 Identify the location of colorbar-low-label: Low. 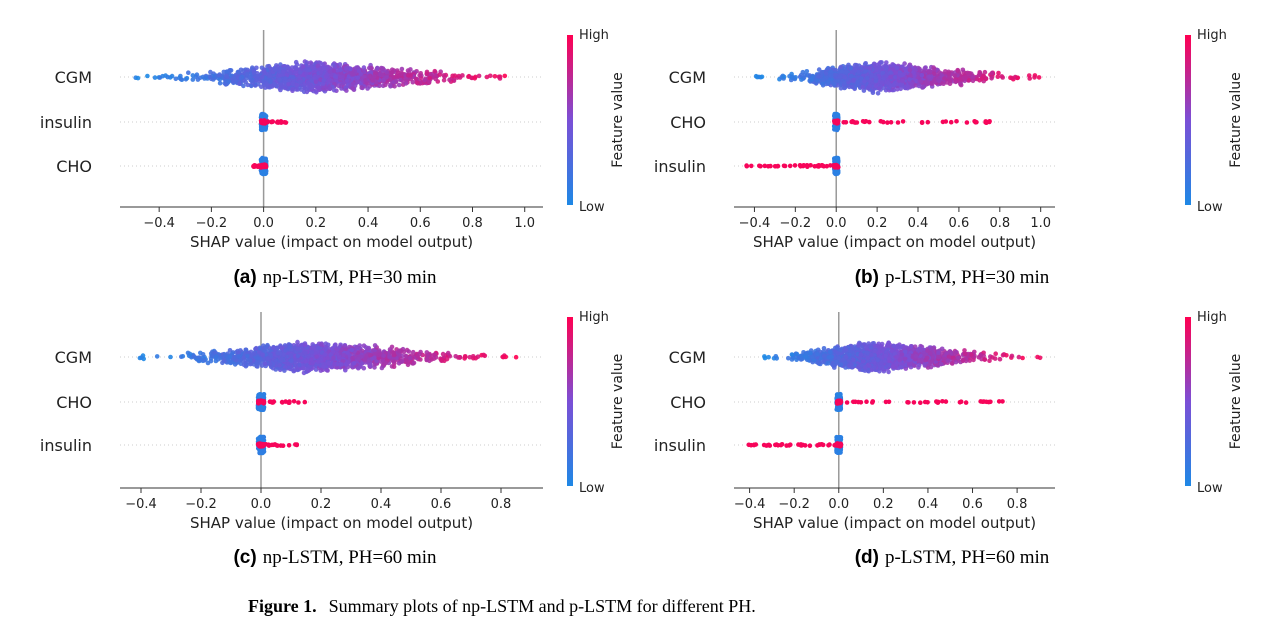
(592, 207).